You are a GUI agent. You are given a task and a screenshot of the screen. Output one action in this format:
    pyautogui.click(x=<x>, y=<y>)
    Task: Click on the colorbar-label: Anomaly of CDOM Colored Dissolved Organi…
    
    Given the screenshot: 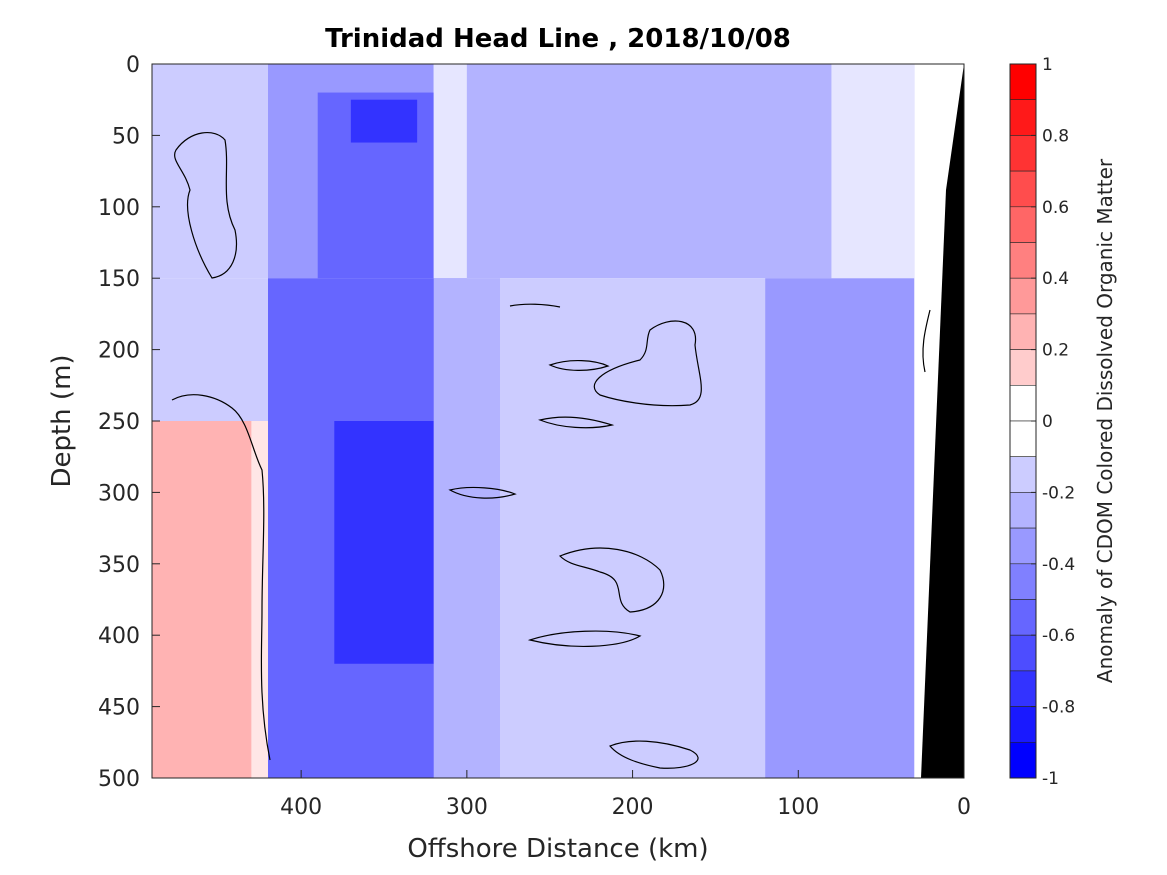 What is the action you would take?
    pyautogui.click(x=1105, y=420)
    